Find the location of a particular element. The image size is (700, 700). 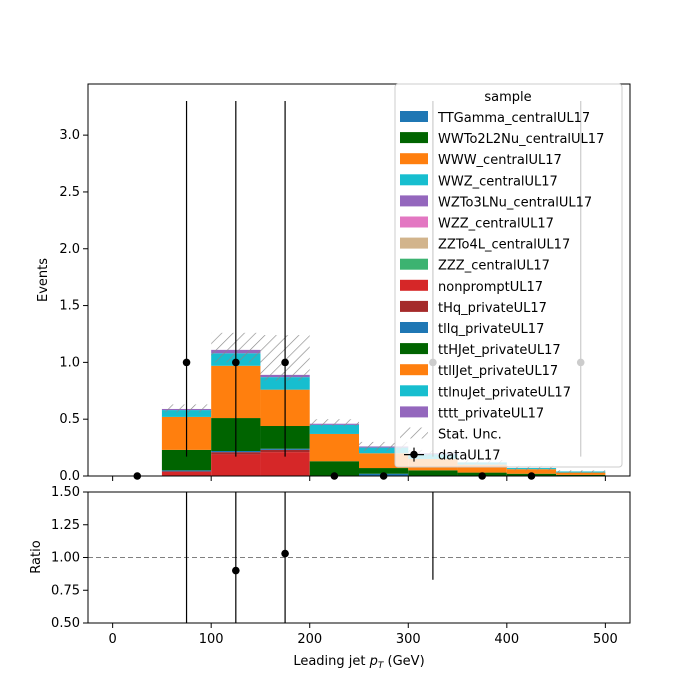

main-y-tick-label-2: 1.0 is located at coordinates (69, 362).